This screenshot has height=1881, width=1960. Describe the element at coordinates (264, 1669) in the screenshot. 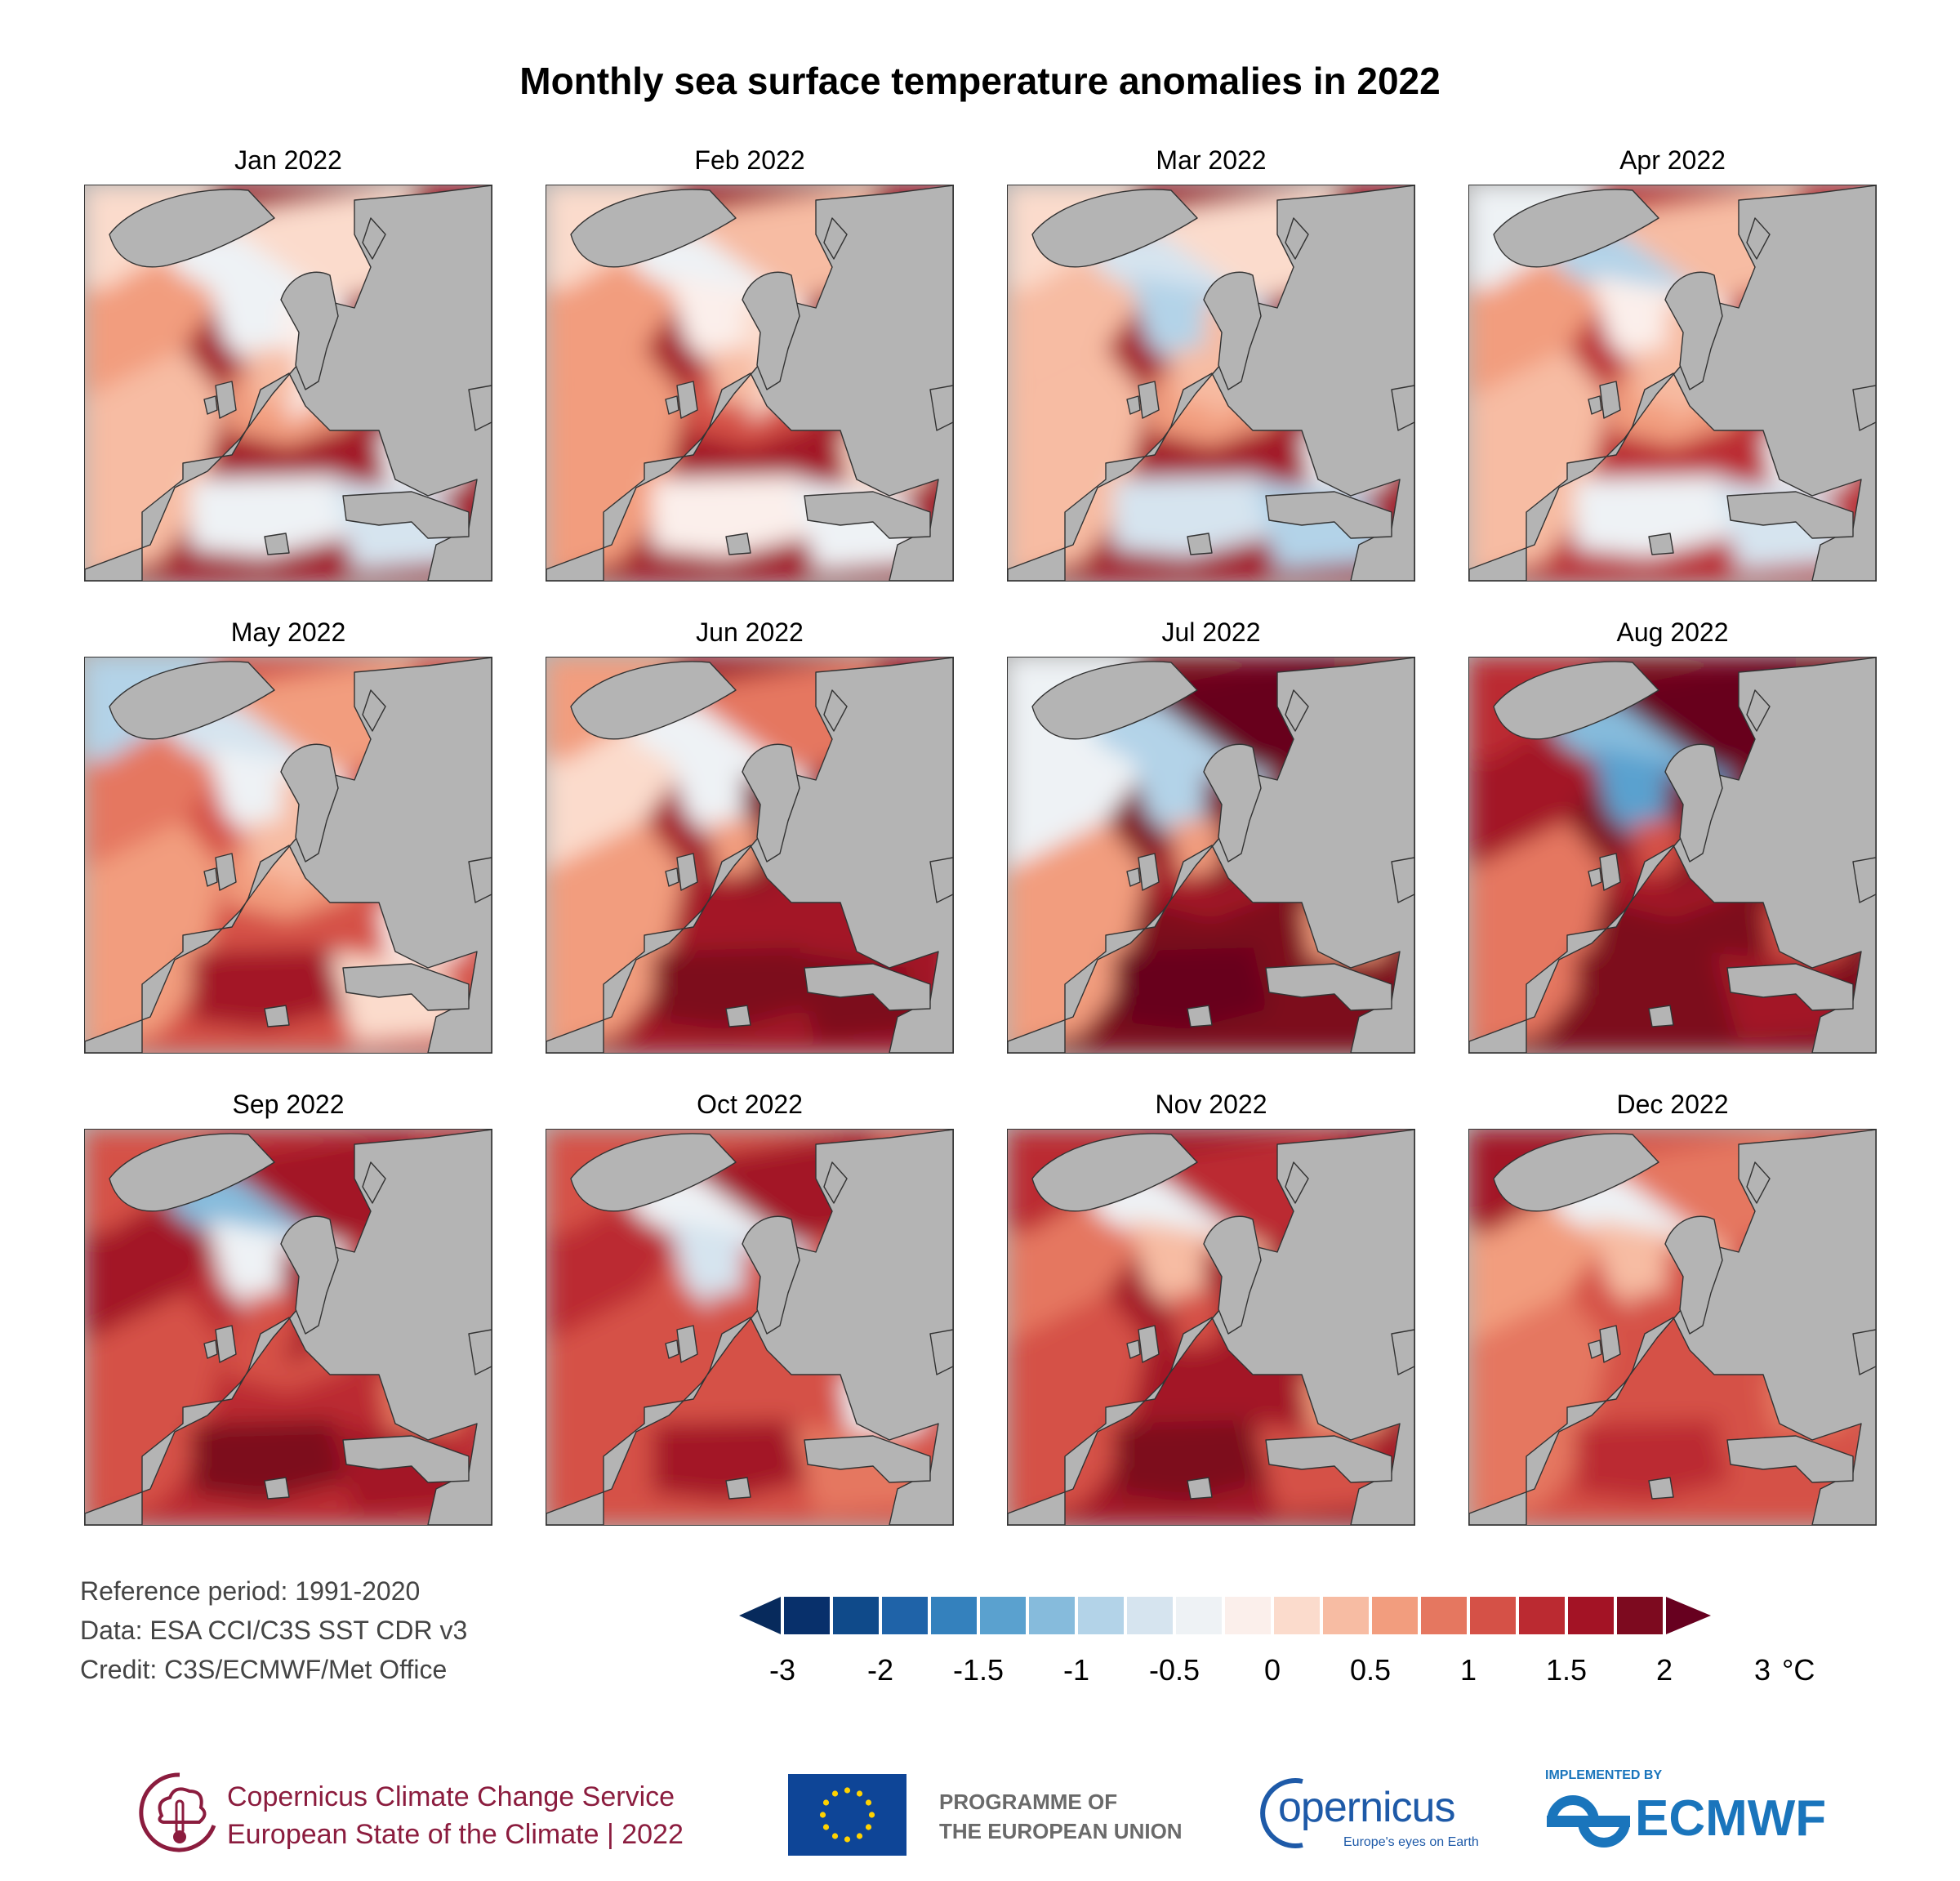

I see `credit-note: Credit: C3S/ECMWF/Met Office` at that location.